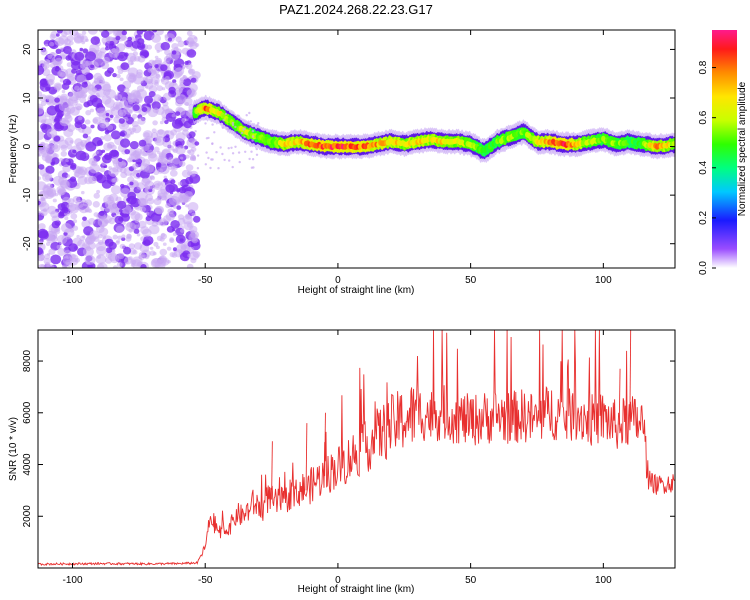 The image size is (750, 600). I want to click on colorbar-tick-label: 0.4, so click(703, 167).